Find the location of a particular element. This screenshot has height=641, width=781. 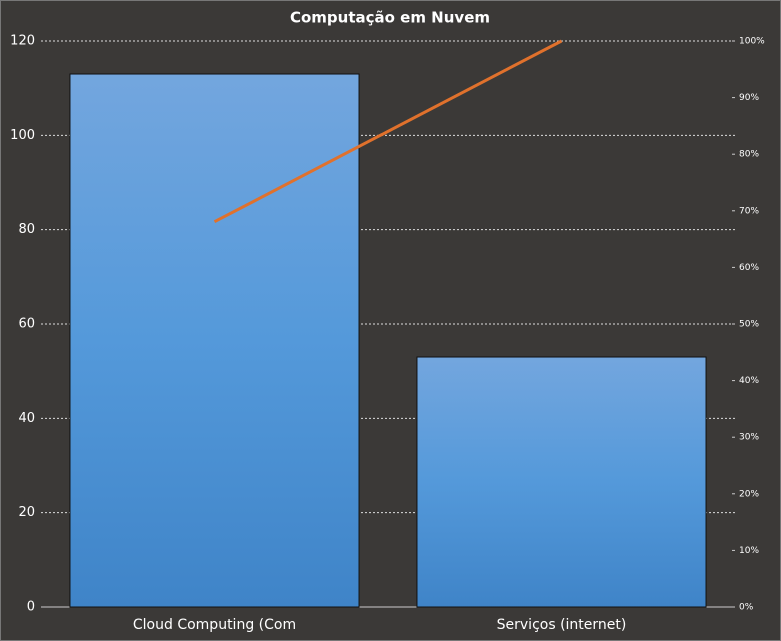

y2-tick-label: 50% is located at coordinates (749, 325).